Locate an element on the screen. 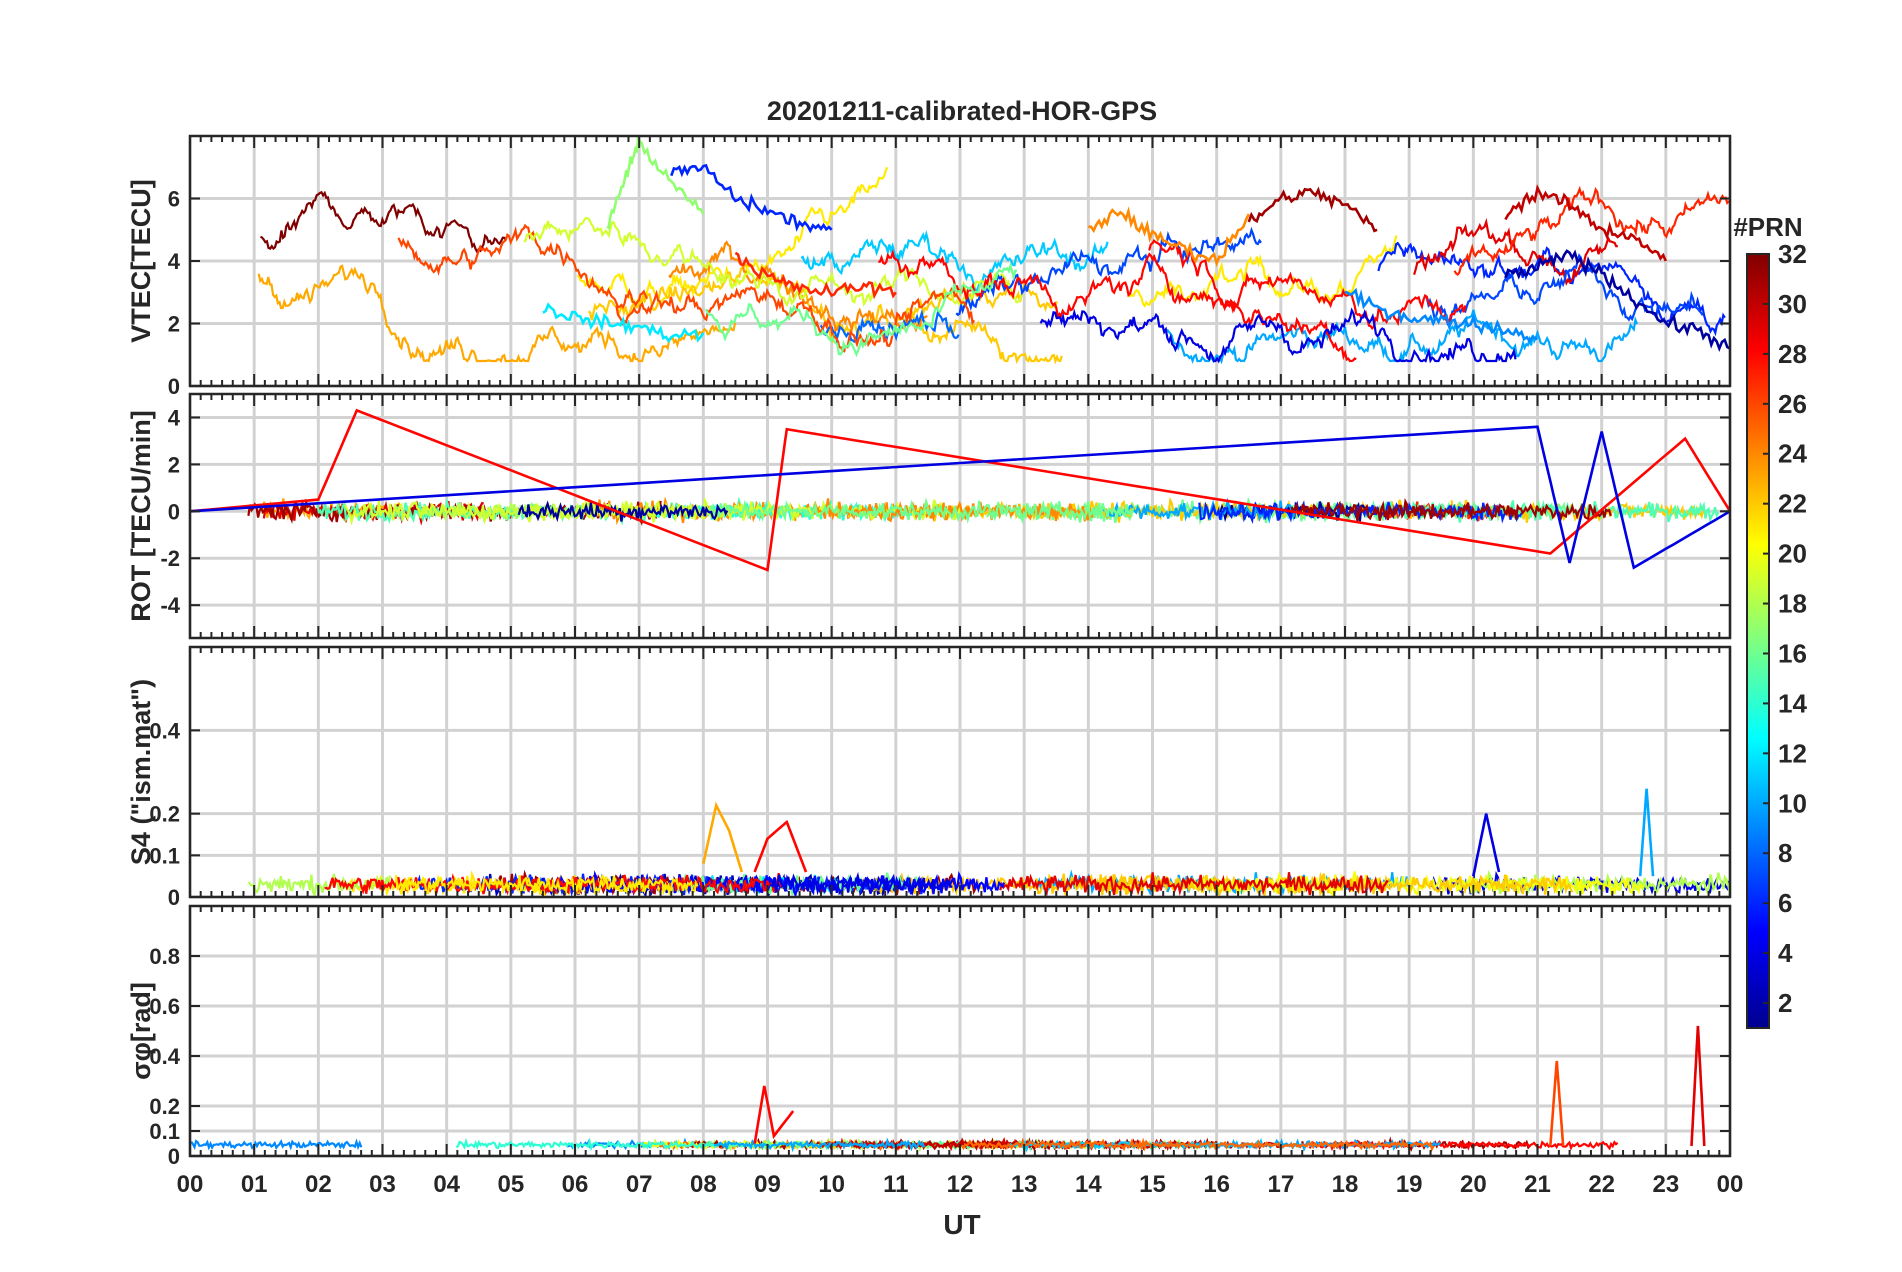 The image size is (1902, 1272). x-tick-label: 06 is located at coordinates (575, 1184).